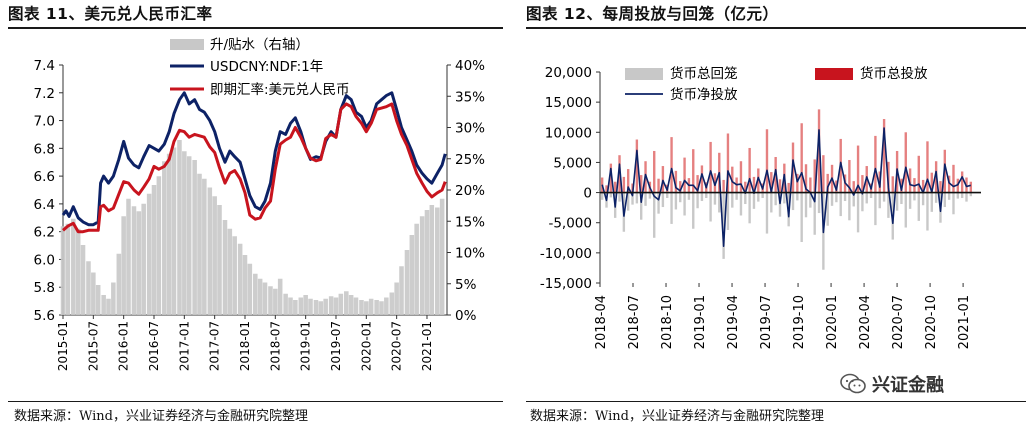 Image resolution: width=1033 pixels, height=431 pixels. Describe the element at coordinates (44, 94) in the screenshot. I see `left-y-tick-label: 7.2` at that location.